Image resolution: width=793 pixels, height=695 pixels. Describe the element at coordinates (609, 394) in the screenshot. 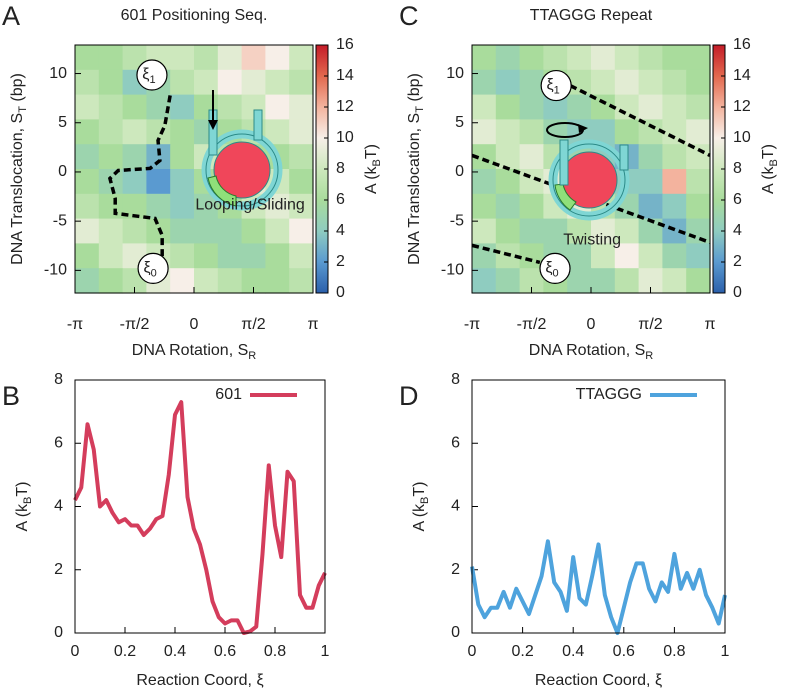

I see `legend-label: TTAGGG` at that location.